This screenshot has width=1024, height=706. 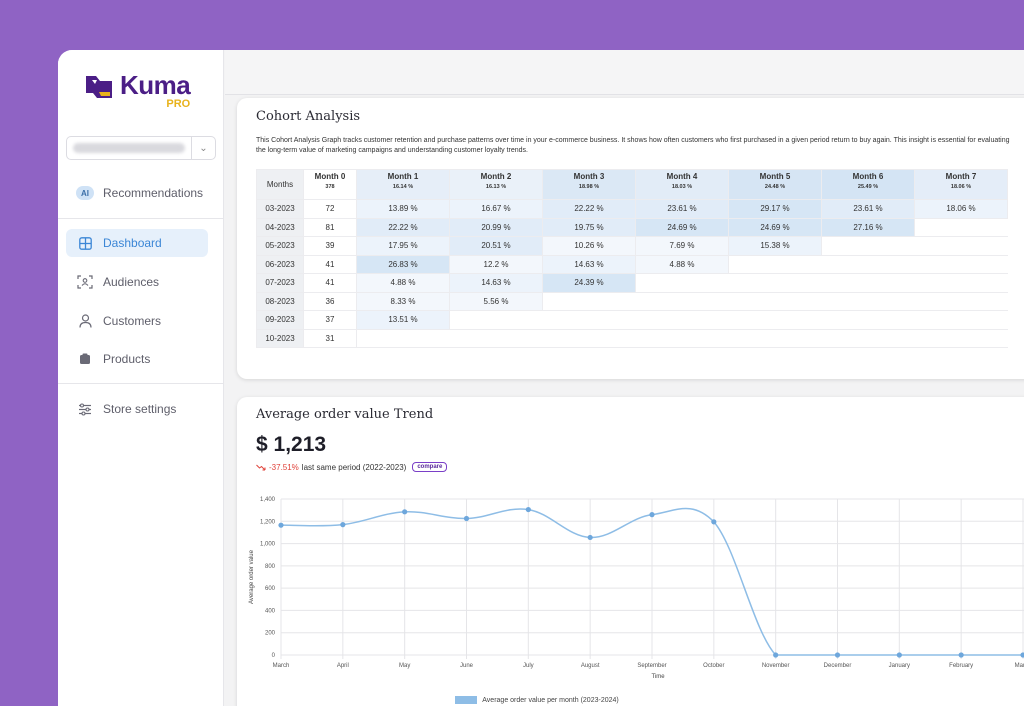 I want to click on x-axis-label: Time, so click(x=658, y=677).